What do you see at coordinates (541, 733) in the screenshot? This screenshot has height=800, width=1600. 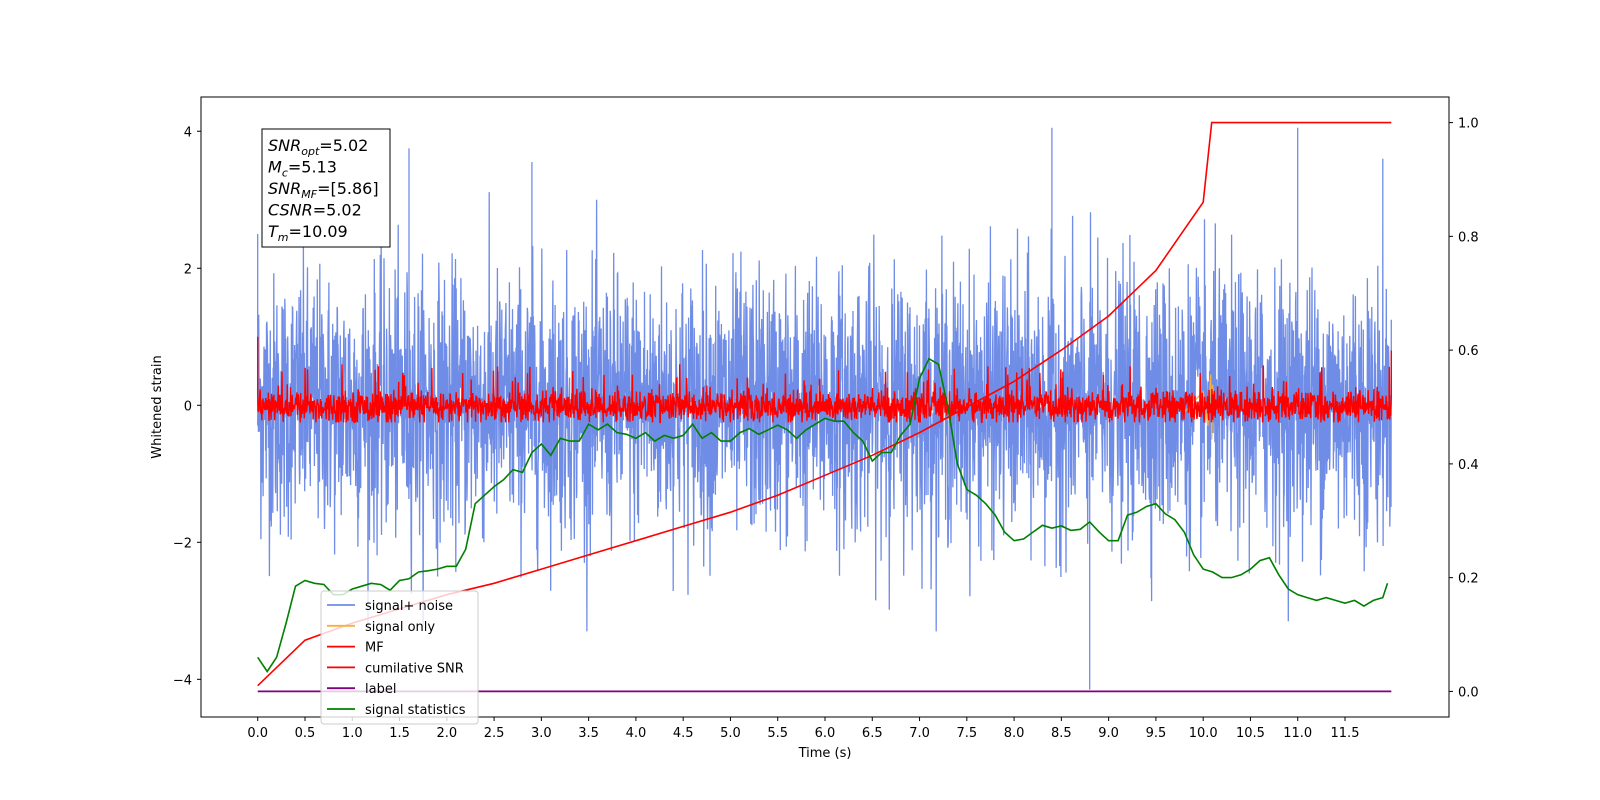 I see `x-tick-label: 3.0` at bounding box center [541, 733].